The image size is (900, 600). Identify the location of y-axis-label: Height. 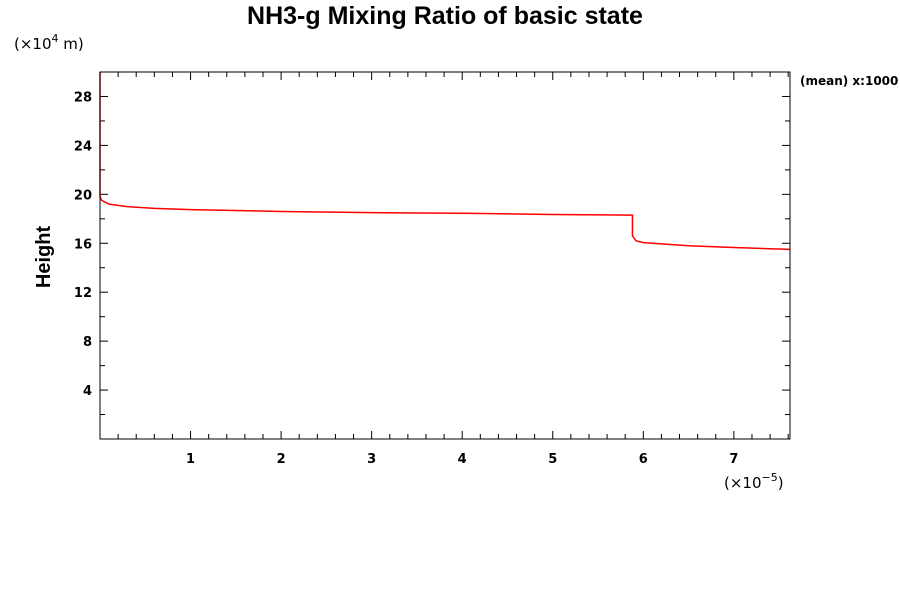
(44, 257).